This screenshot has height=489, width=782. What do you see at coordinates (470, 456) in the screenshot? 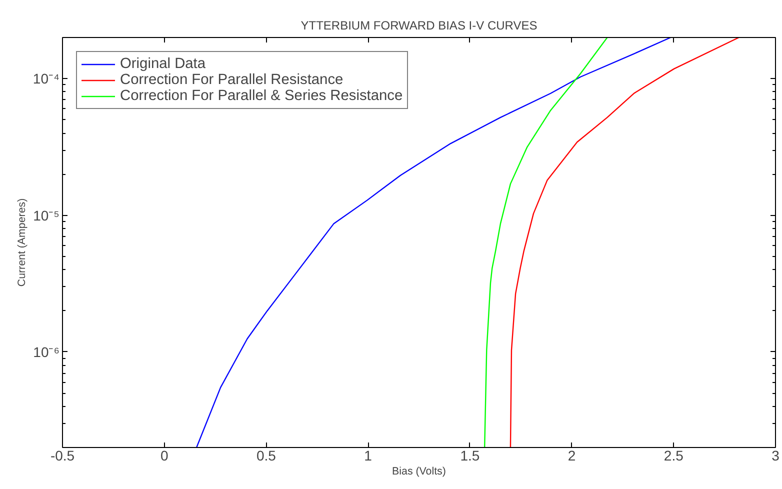
I see `x-tick-label: 1.5` at bounding box center [470, 456].